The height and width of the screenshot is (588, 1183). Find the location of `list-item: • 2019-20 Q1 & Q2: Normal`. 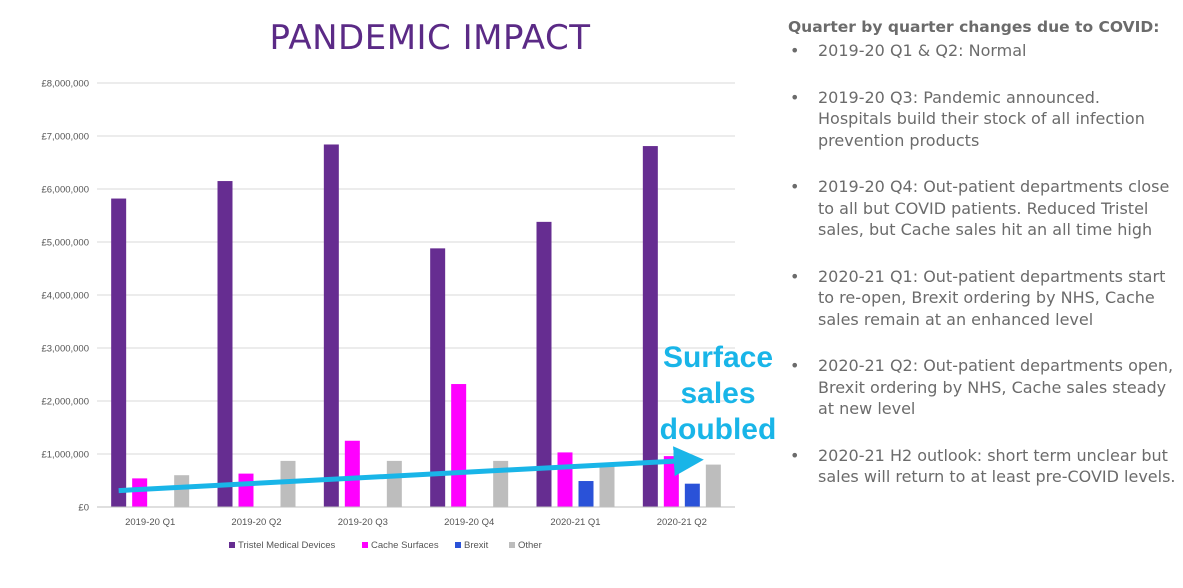

list-item: • 2019-20 Q1 & Q2: Normal is located at coordinates (983, 51).